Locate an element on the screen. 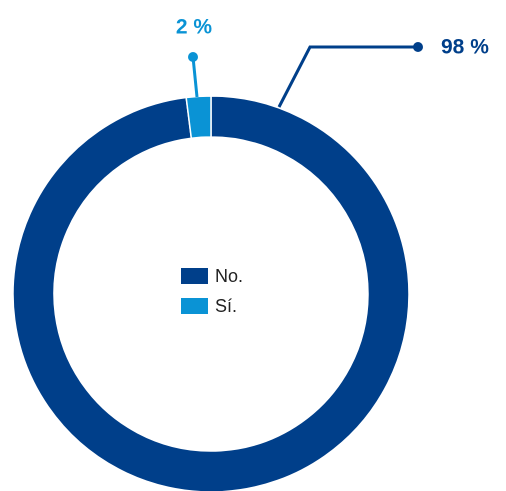  value-label: 2 % is located at coordinates (194, 27).